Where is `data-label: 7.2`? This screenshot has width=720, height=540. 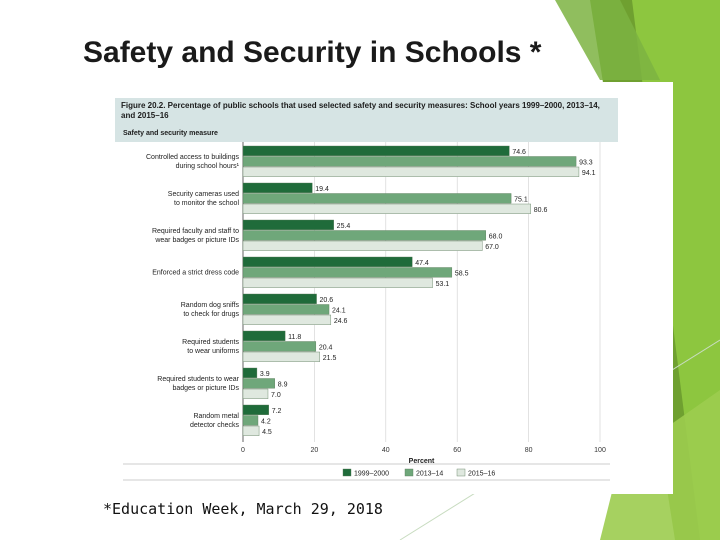
data-label: 7.2 is located at coordinates (277, 411).